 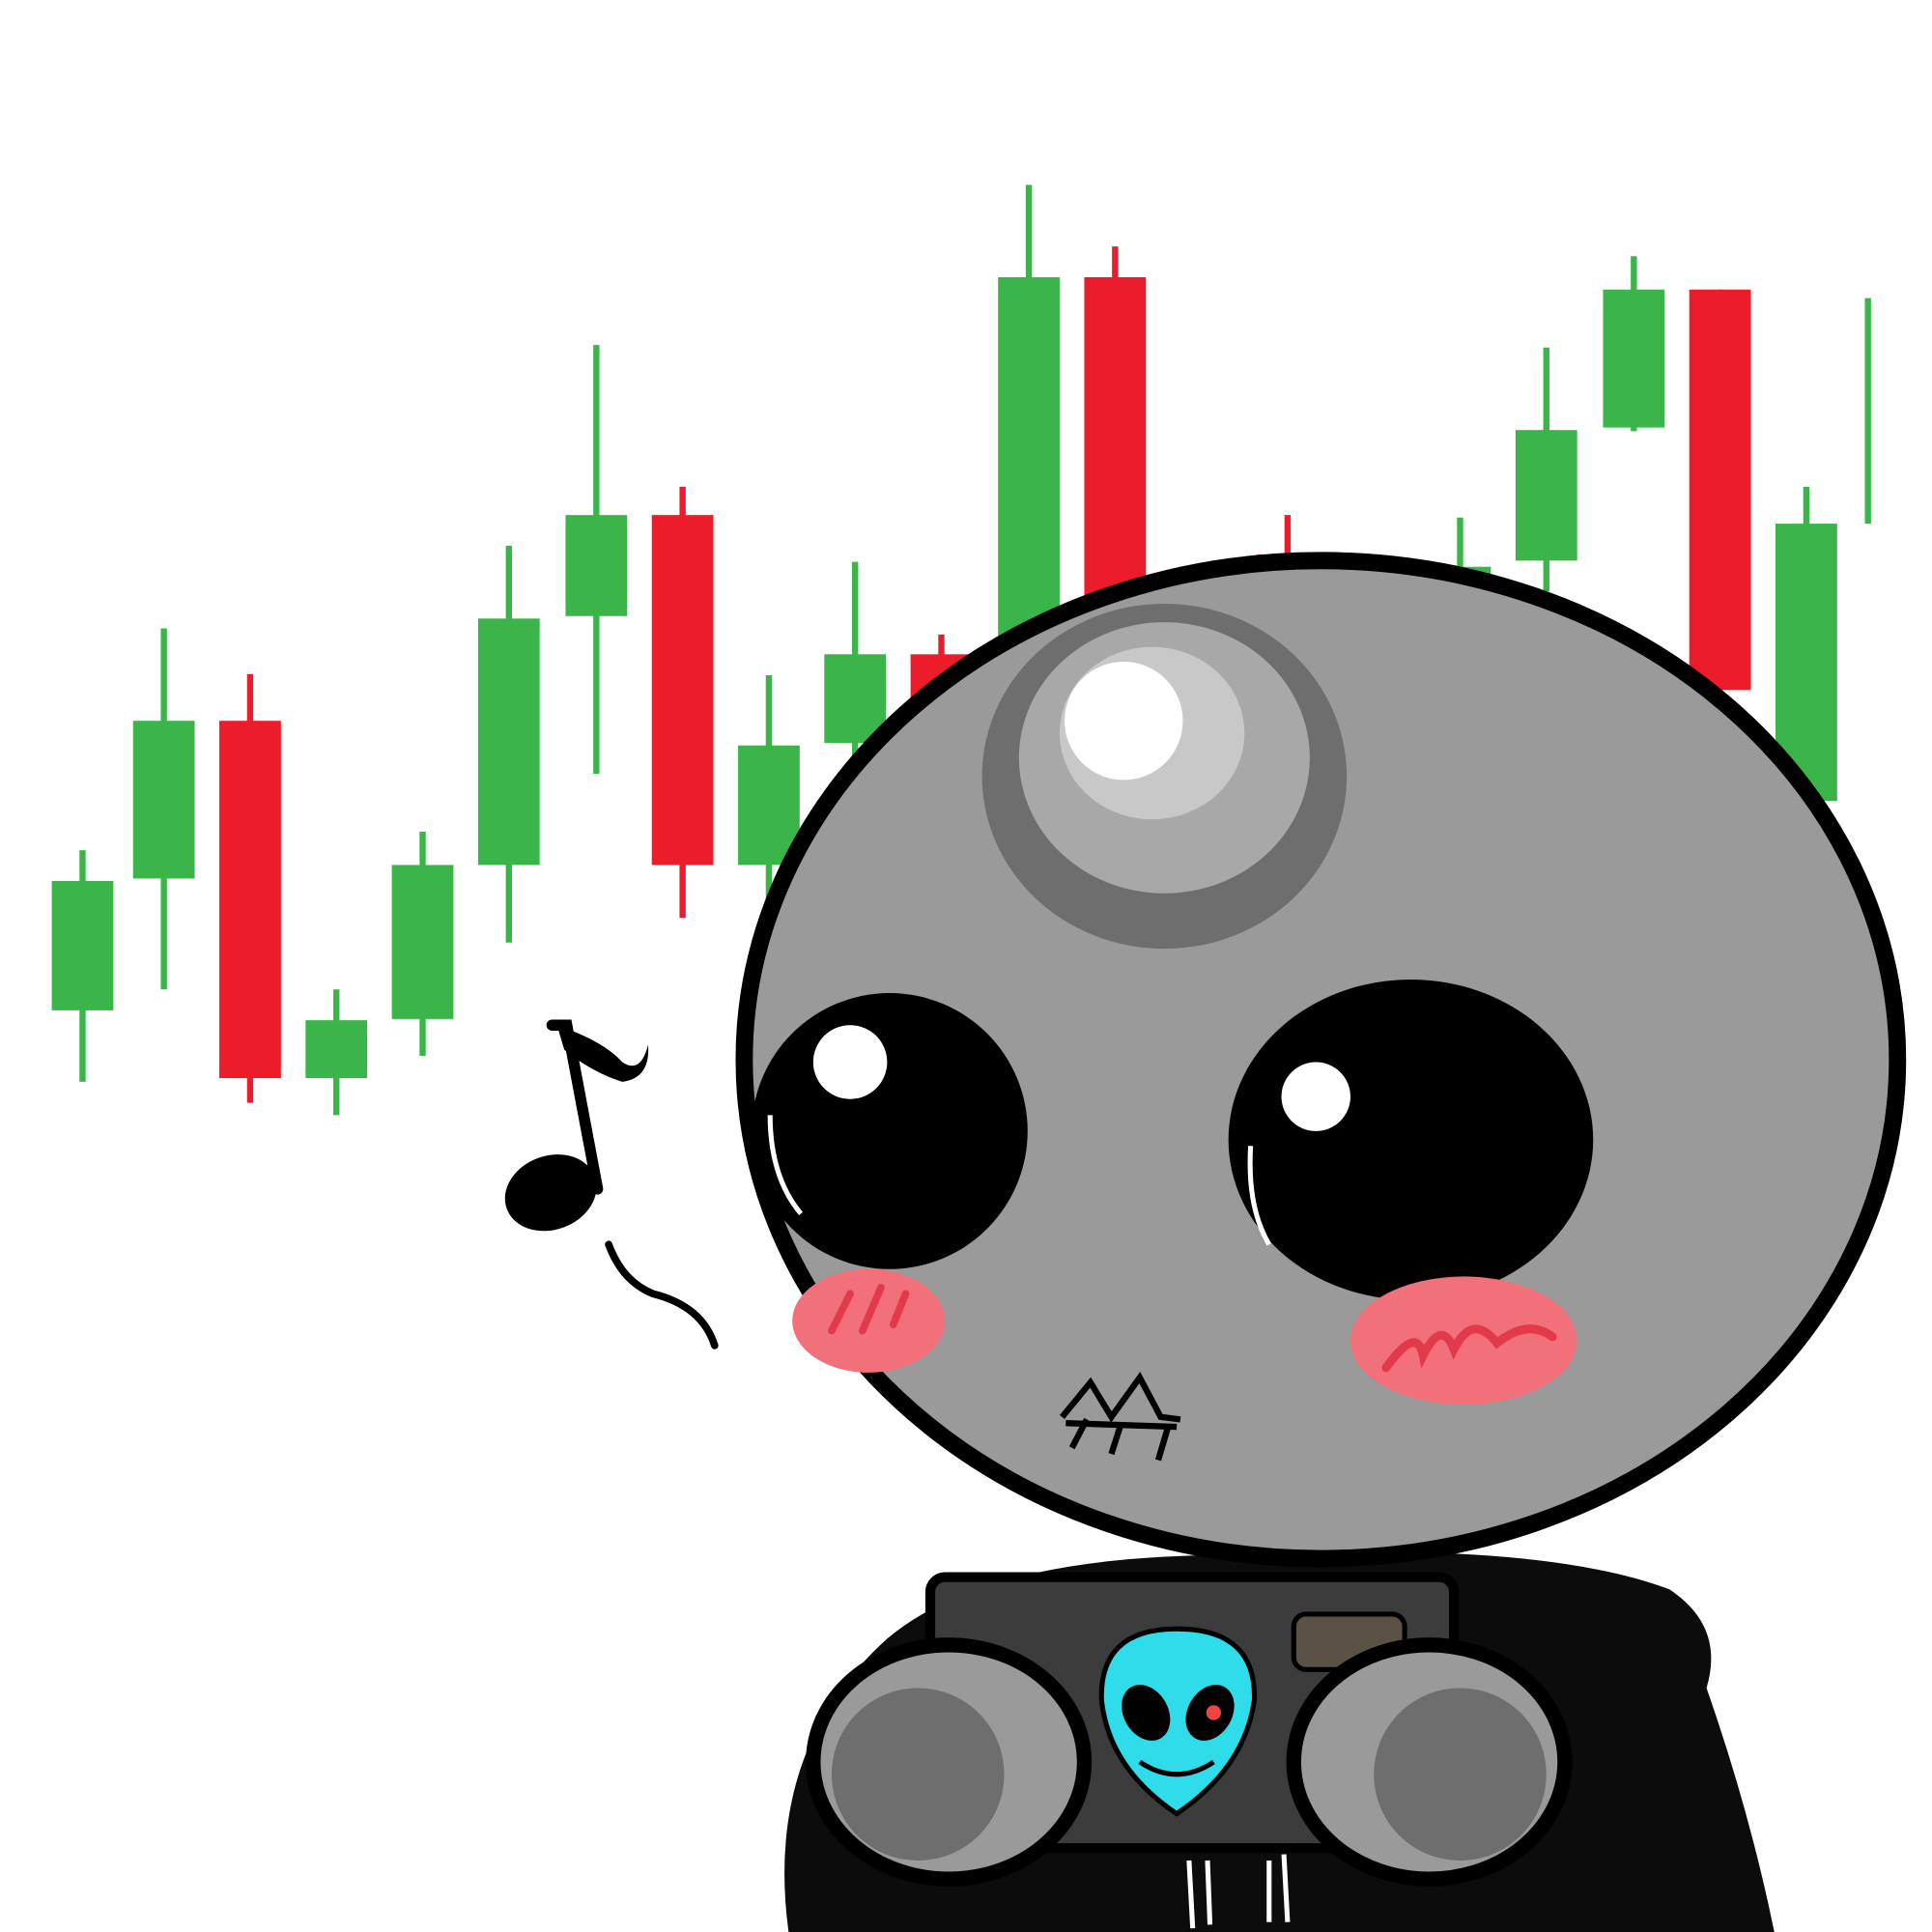 I want to click on hoodie-strings, so click(x=1238, y=1891).